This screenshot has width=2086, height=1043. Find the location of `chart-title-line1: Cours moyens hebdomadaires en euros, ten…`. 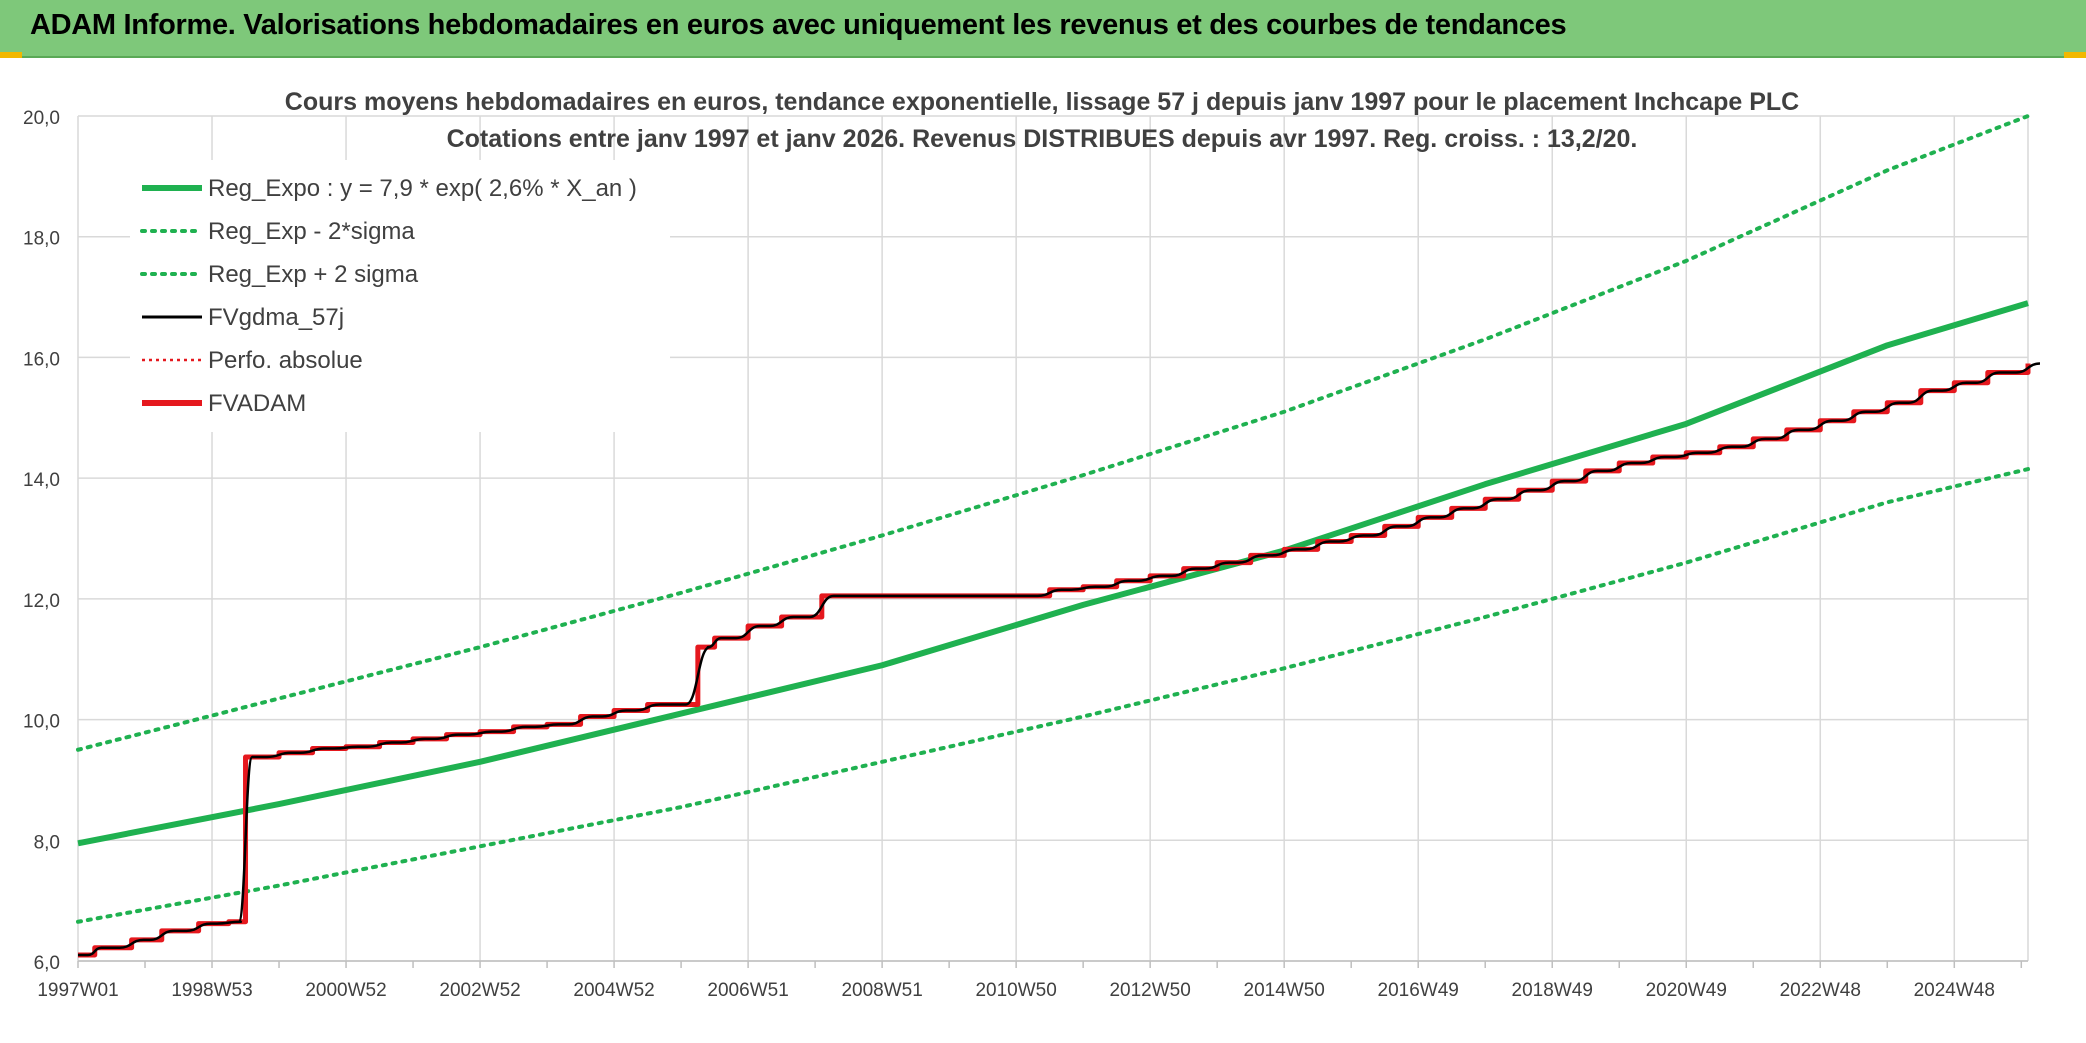

chart-title-line1: Cours moyens hebdomadaires en euros, ten… is located at coordinates (1042, 102).